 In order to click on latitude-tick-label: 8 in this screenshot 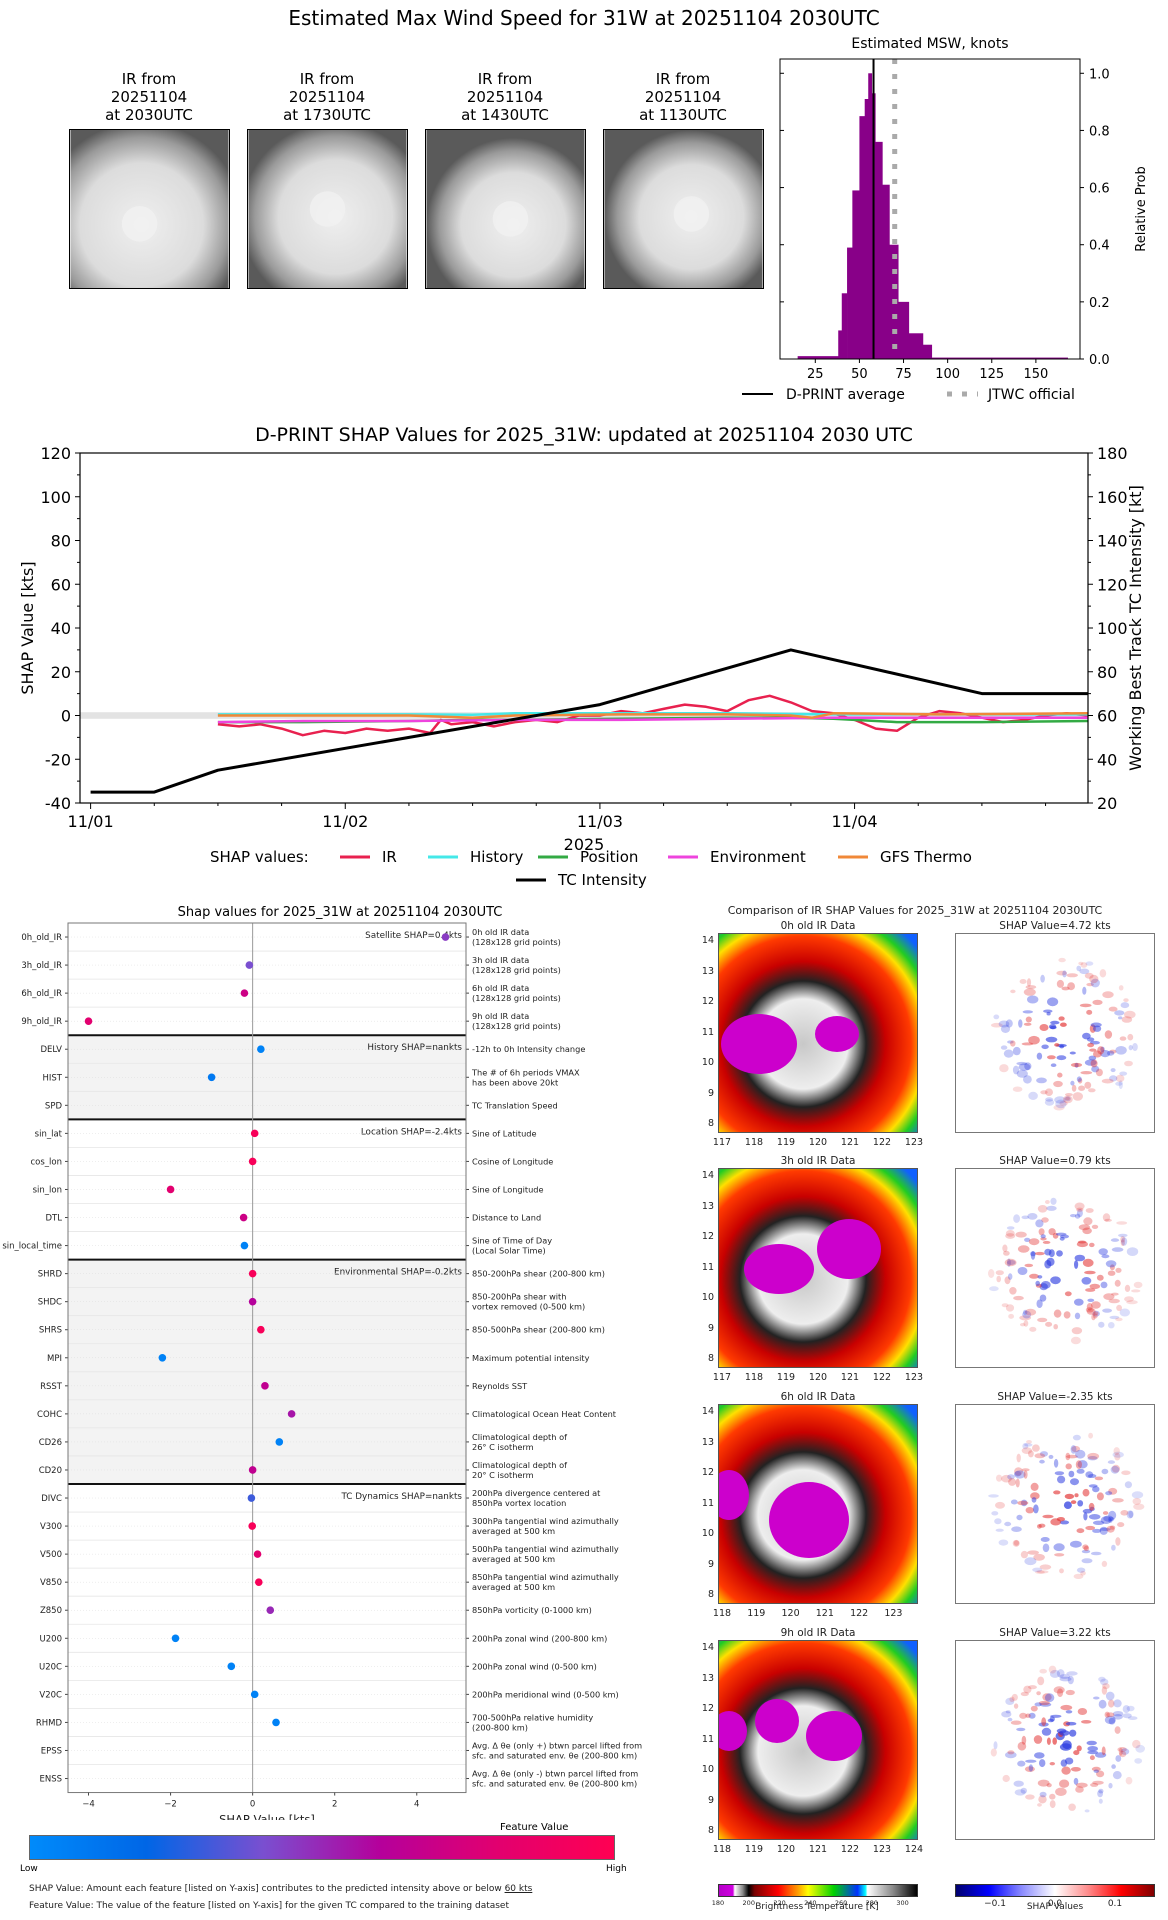, I will do `click(710, 1123)`.